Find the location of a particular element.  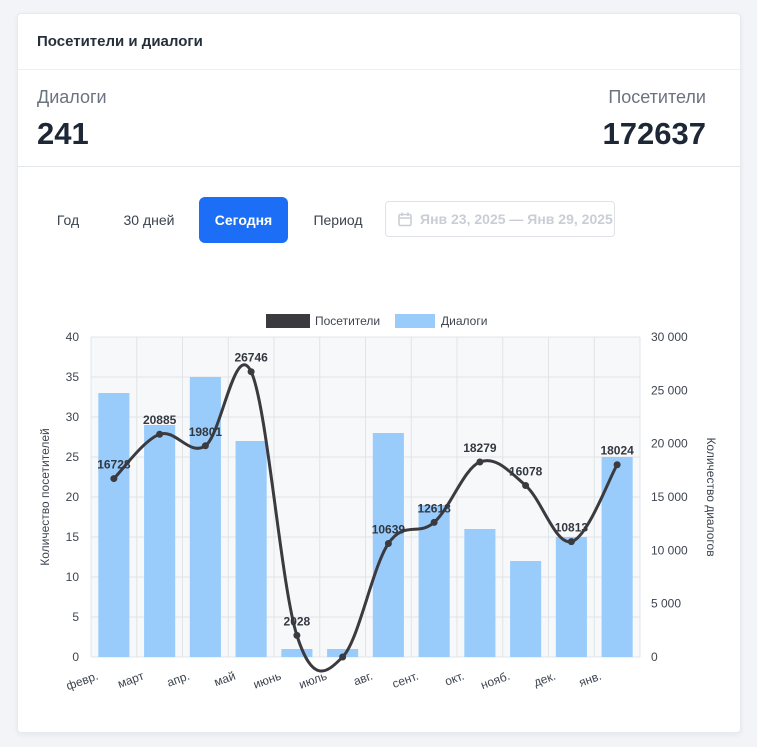

x-tick-label: янв. is located at coordinates (590, 679).